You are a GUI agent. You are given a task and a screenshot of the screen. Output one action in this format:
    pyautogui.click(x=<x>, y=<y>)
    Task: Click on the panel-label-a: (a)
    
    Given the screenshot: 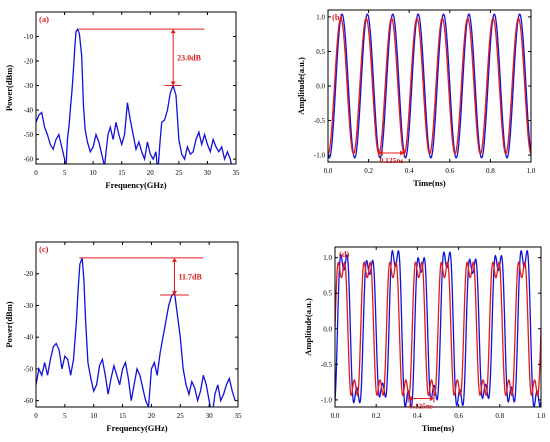 What is the action you would take?
    pyautogui.click(x=44, y=19)
    